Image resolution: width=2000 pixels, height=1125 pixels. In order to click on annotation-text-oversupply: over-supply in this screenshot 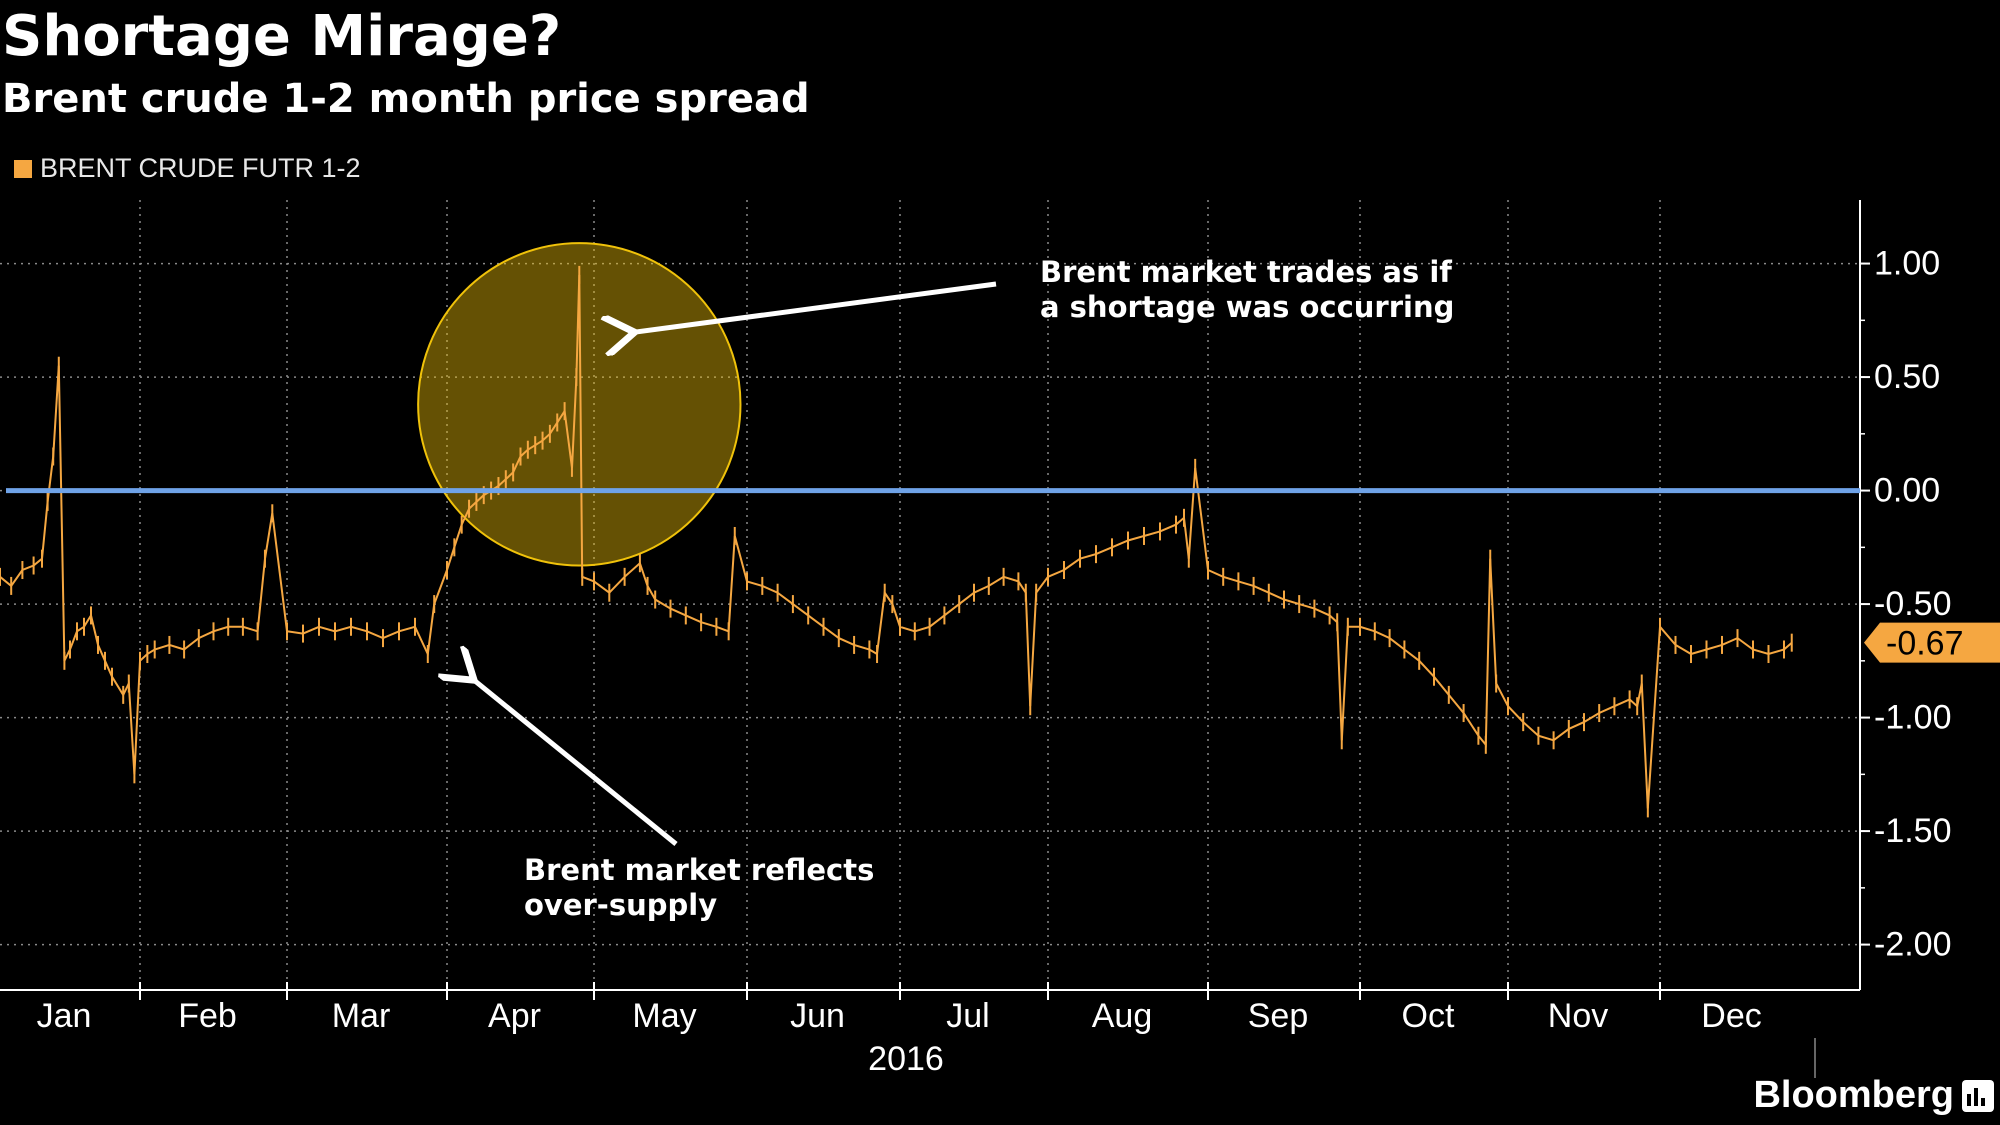, I will do `click(620, 905)`.